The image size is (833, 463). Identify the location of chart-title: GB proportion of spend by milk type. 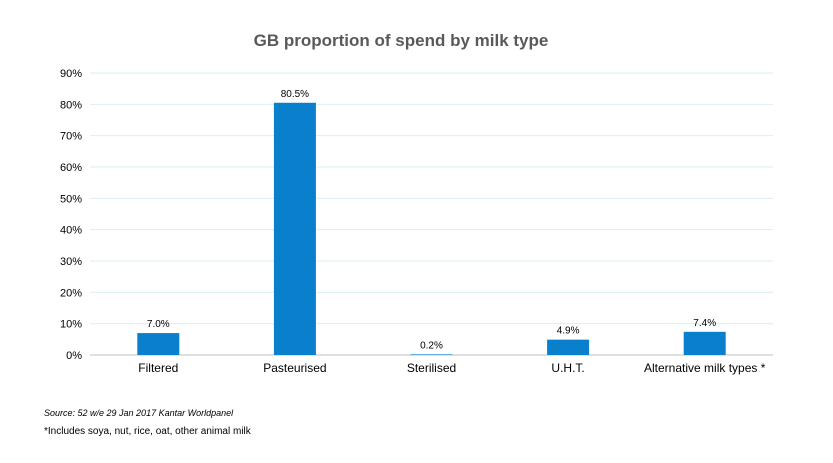
(401, 40).